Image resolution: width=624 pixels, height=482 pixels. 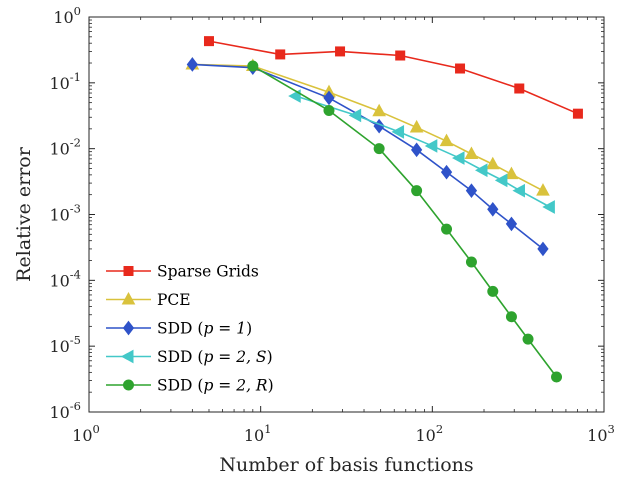 What do you see at coordinates (429, 433) in the screenshot?
I see `x-tick-label: 10²` at bounding box center [429, 433].